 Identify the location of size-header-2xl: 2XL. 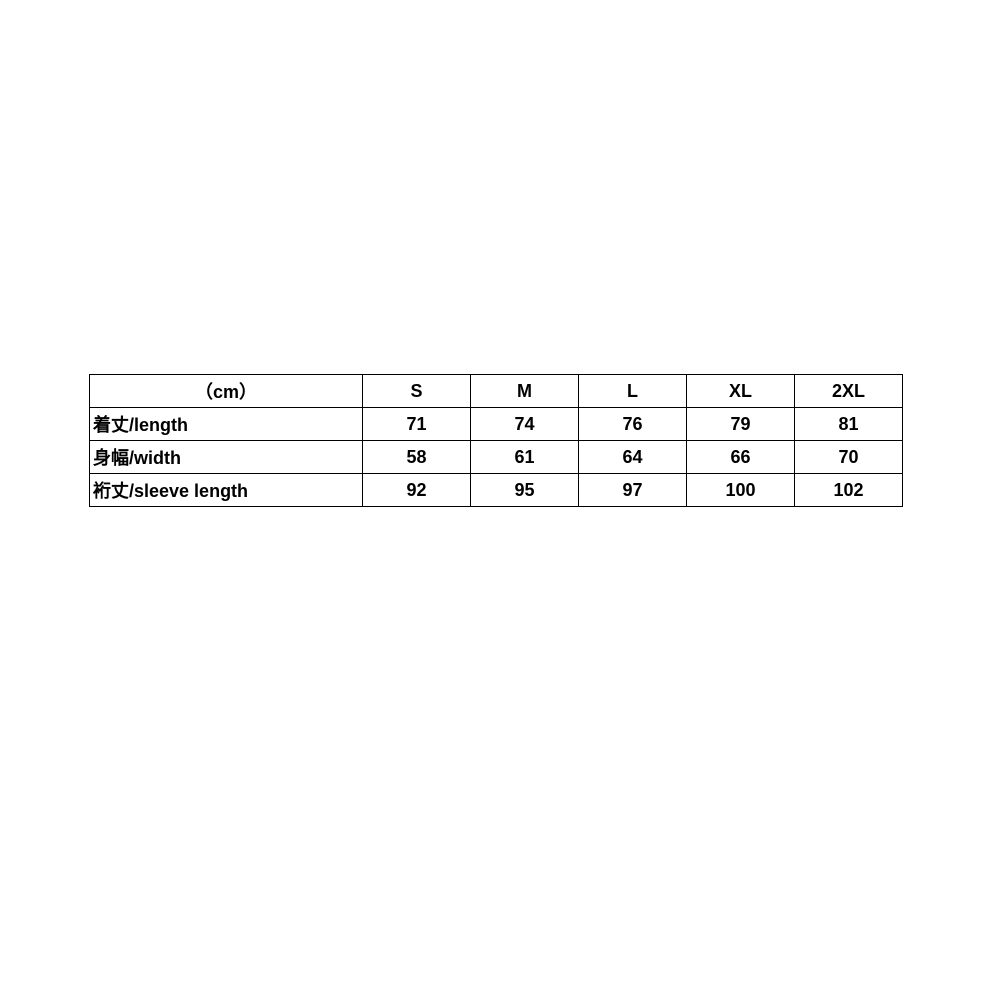
(848, 391).